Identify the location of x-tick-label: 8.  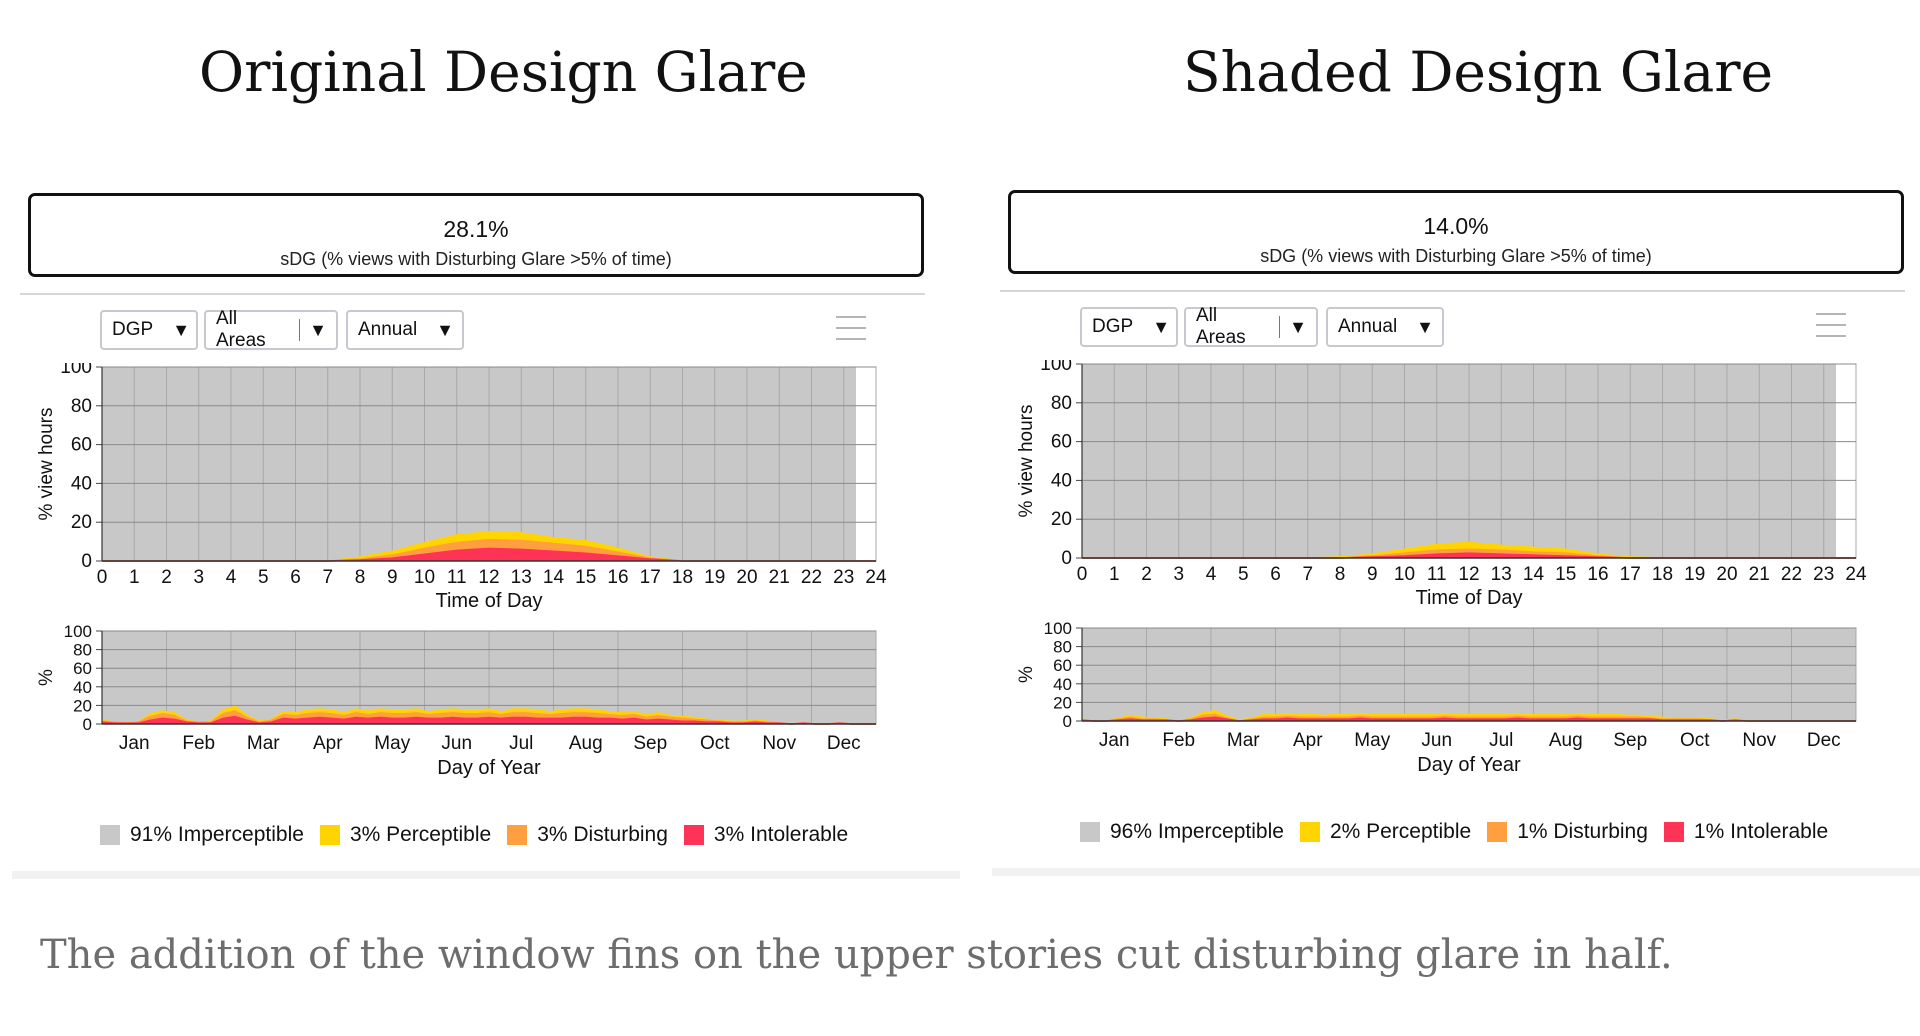
(1340, 574).